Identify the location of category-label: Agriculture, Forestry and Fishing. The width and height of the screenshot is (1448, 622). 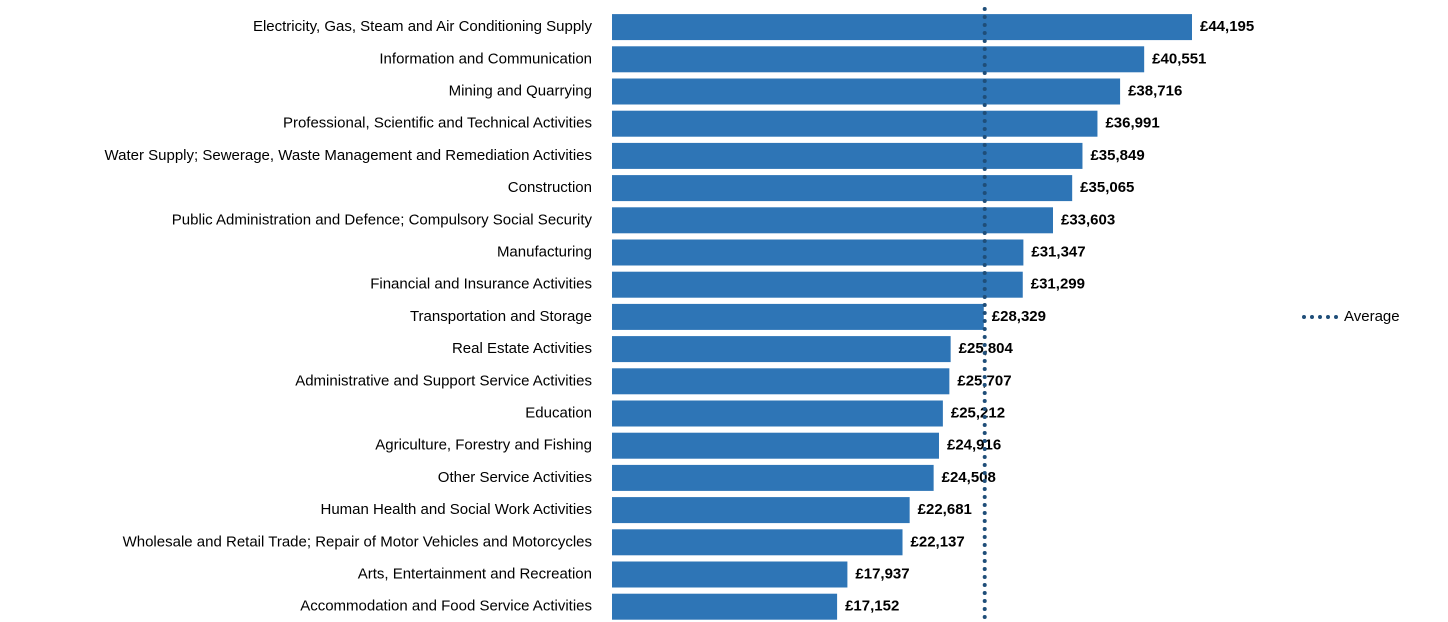
(483, 445).